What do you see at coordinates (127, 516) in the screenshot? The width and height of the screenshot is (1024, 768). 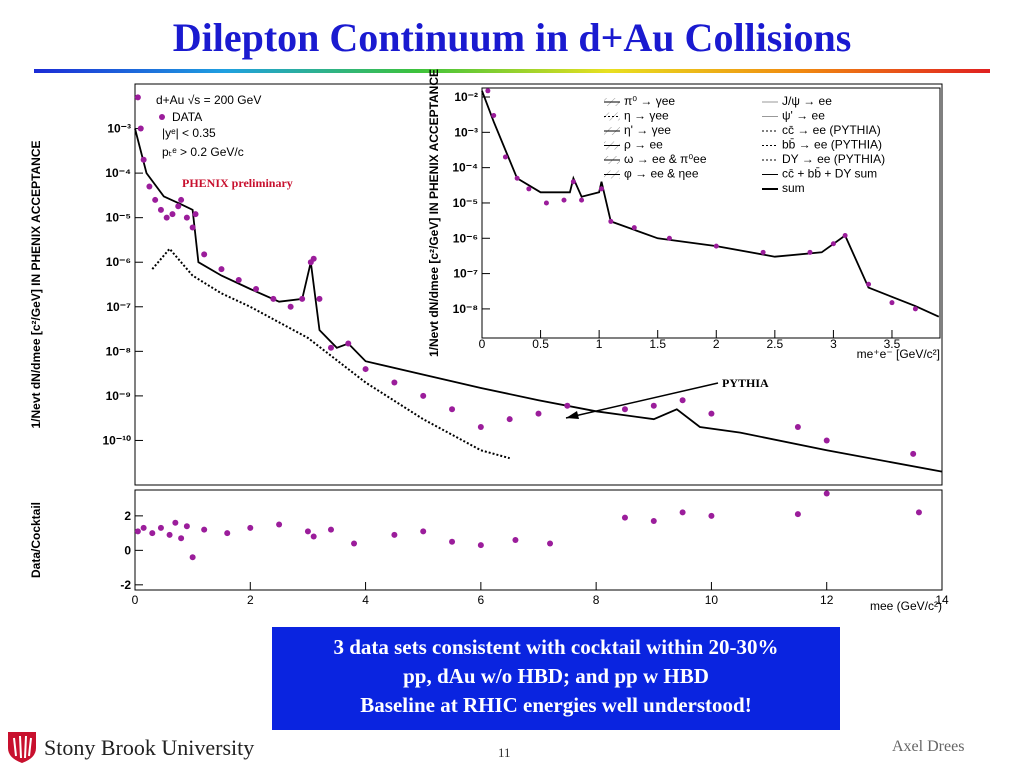 I see `y-tick-label: 2` at bounding box center [127, 516].